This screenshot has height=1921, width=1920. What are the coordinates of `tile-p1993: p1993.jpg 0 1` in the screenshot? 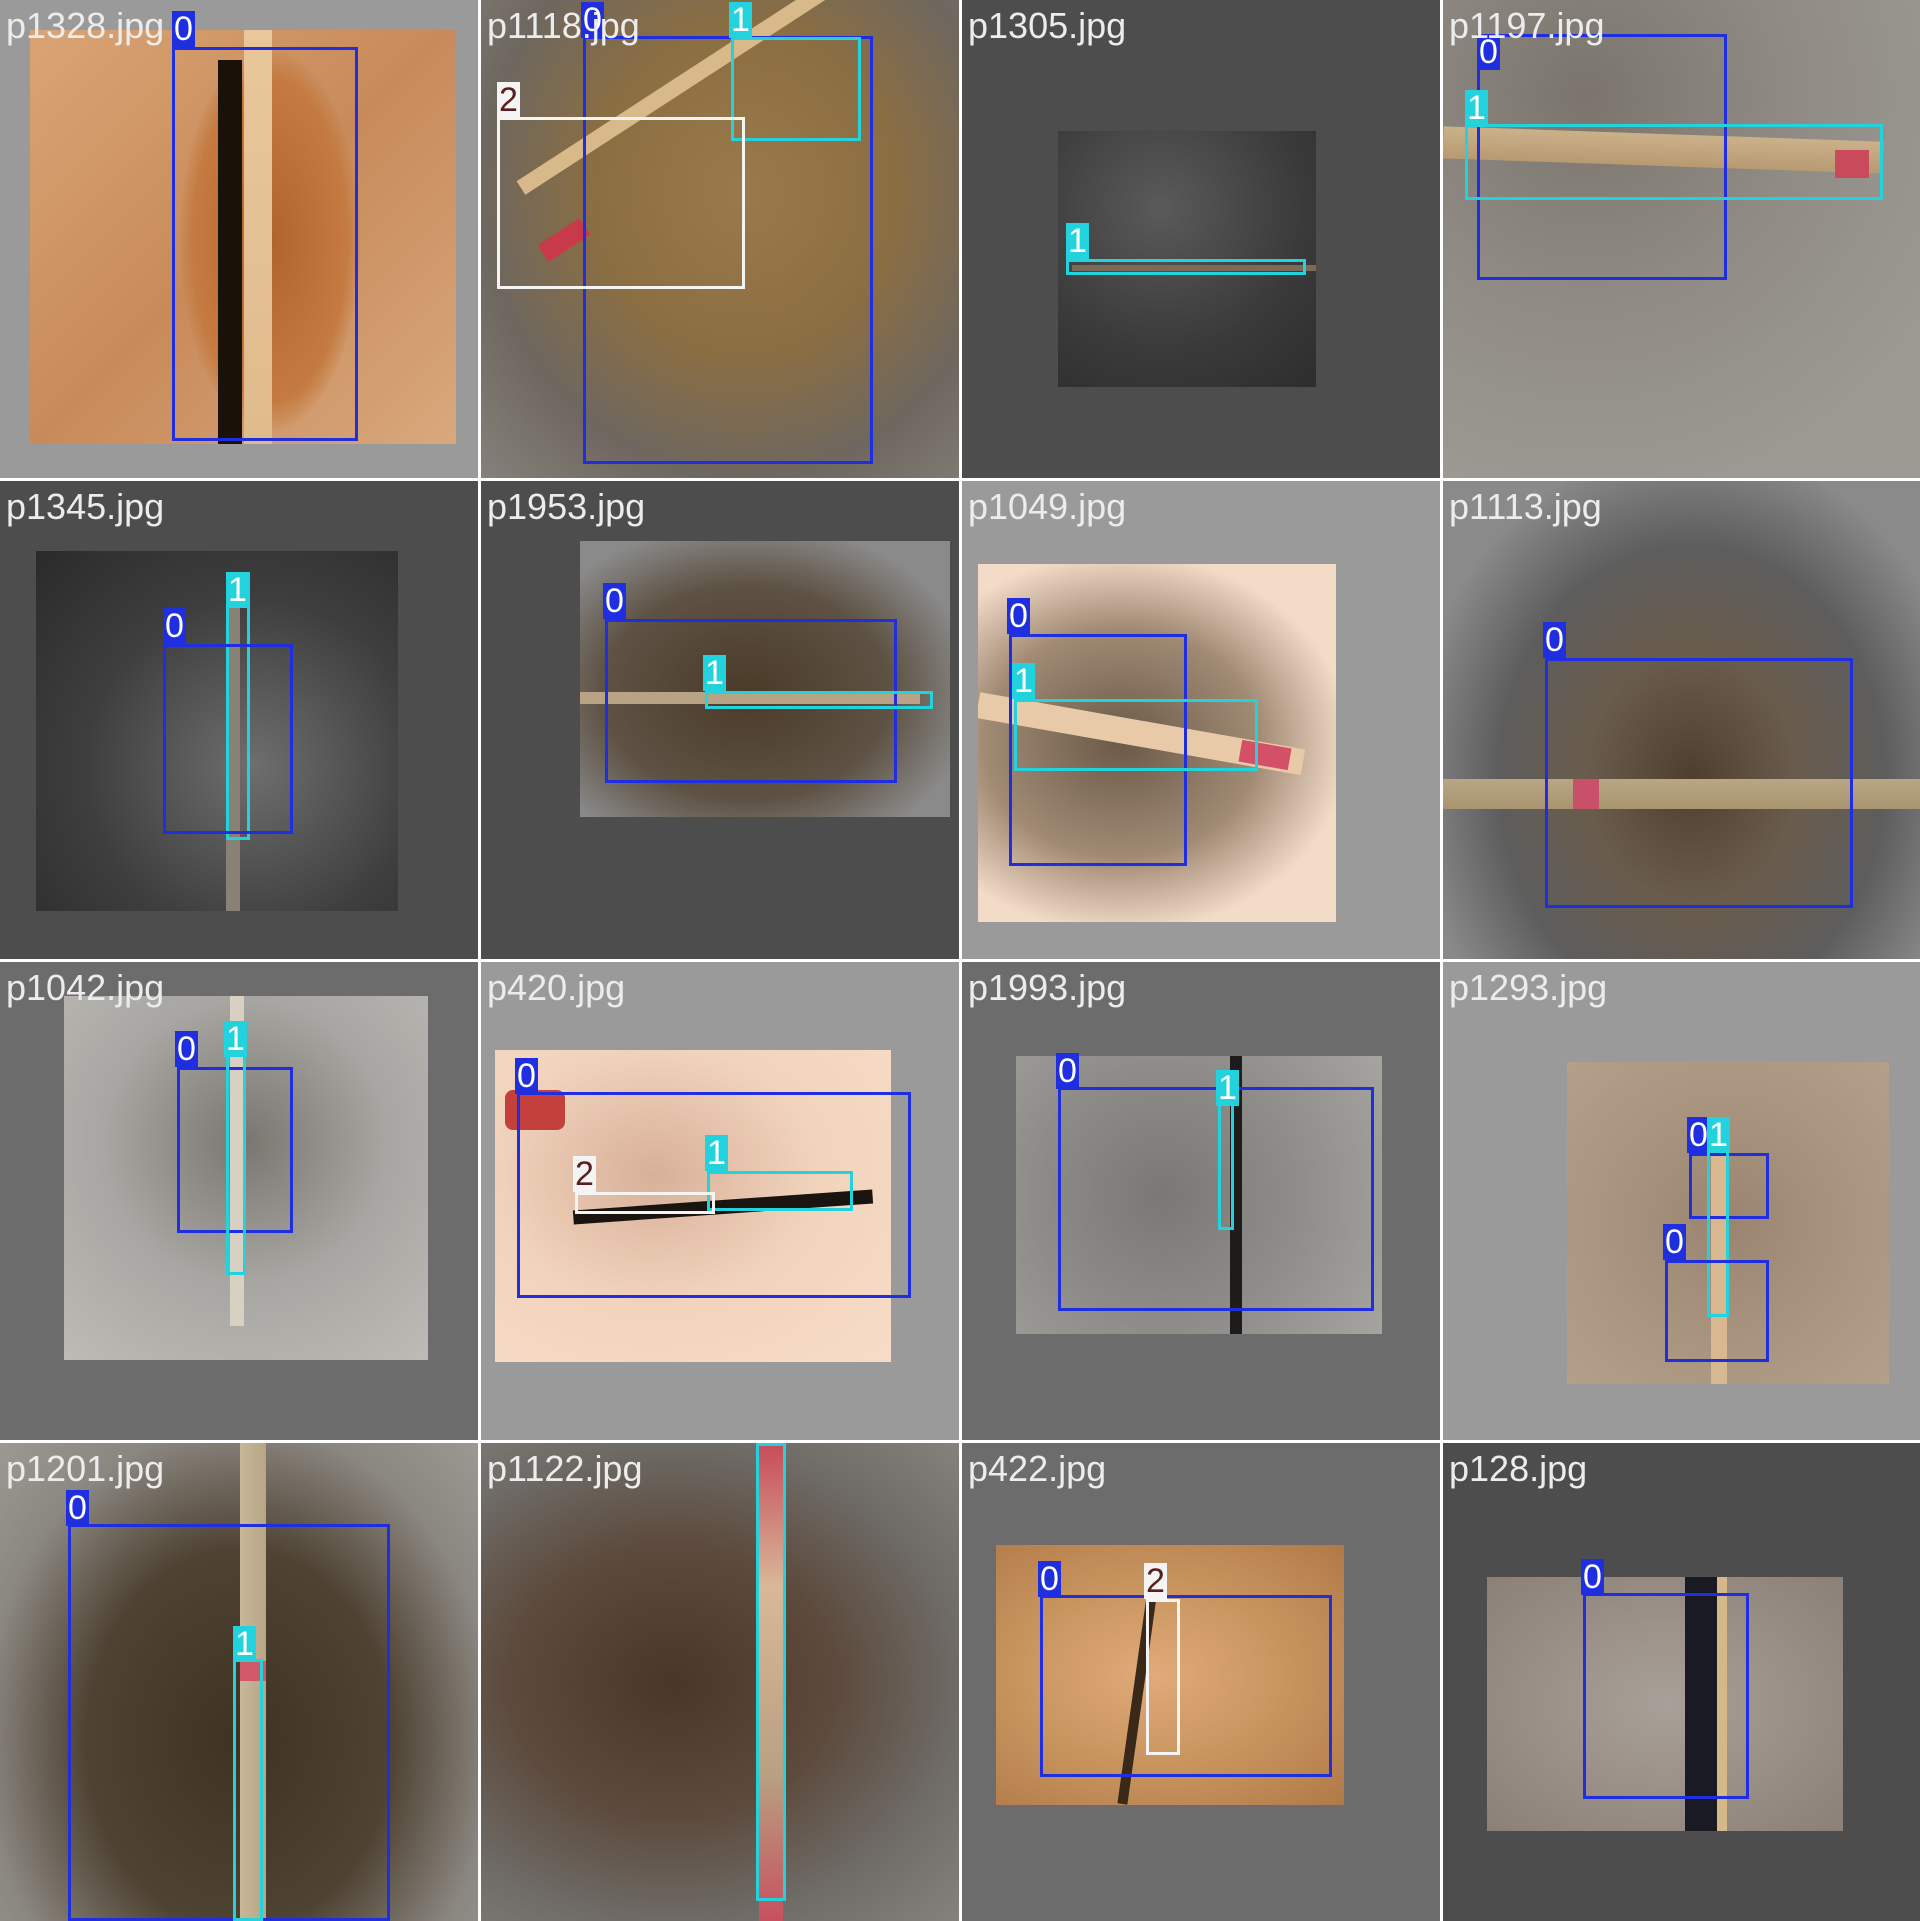 It's located at (1201, 1201).